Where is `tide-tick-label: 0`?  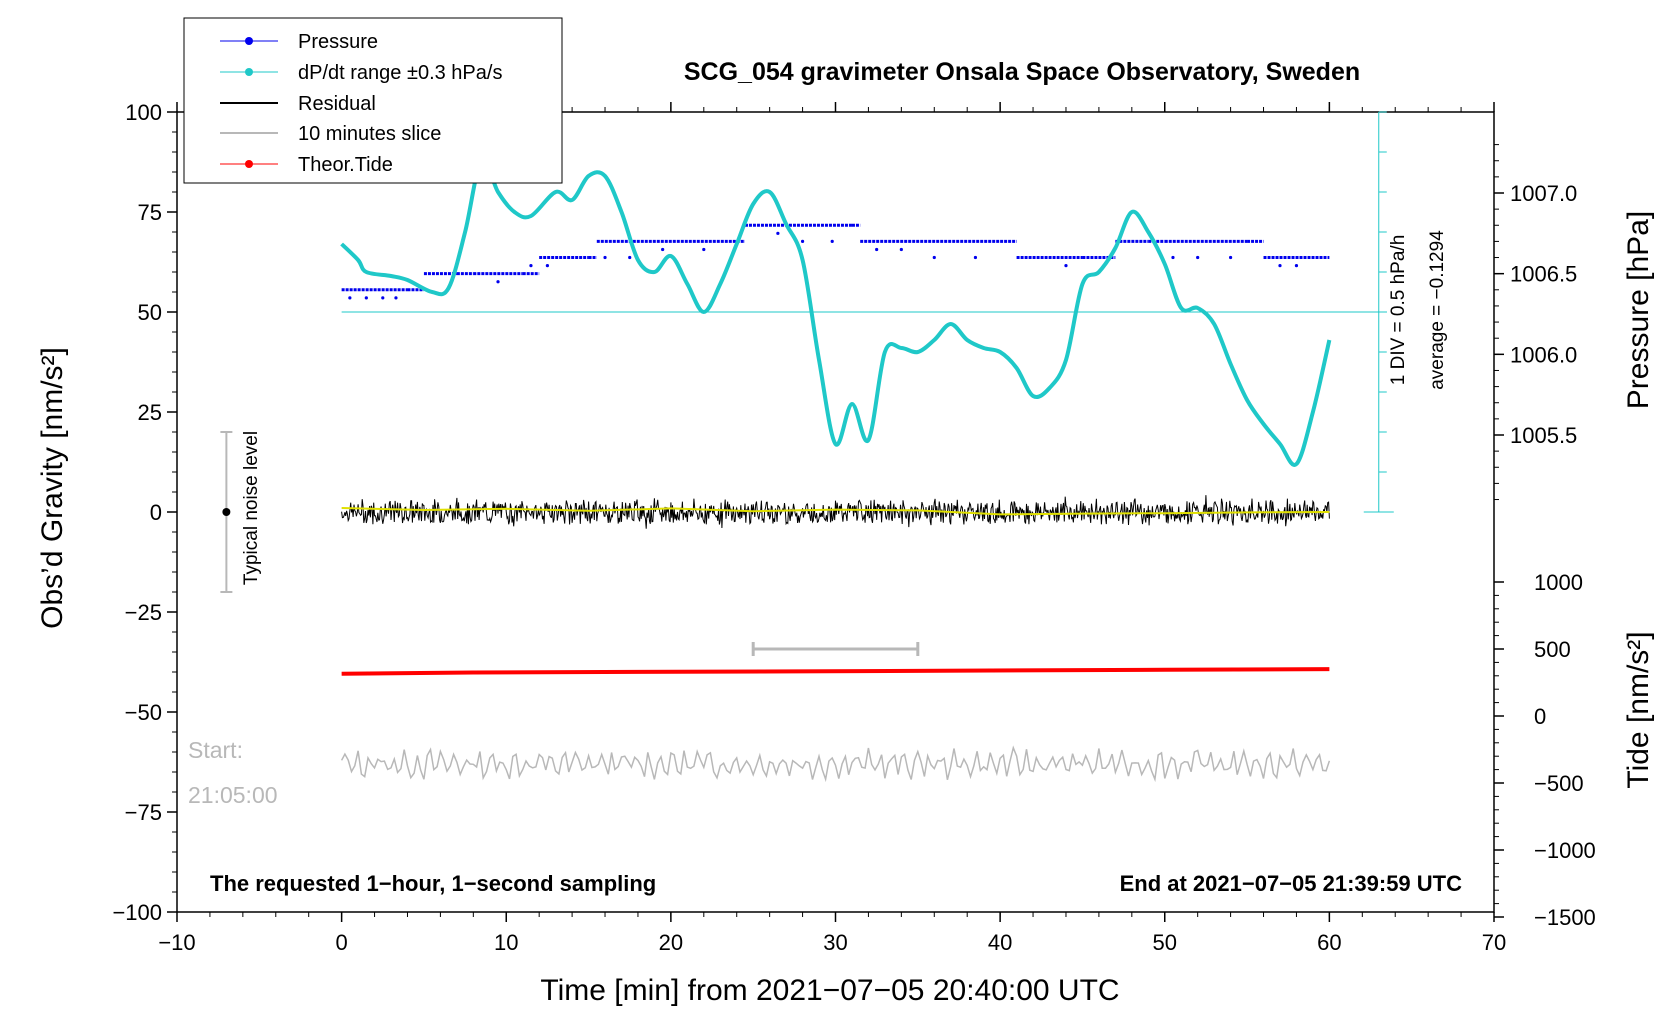 tide-tick-label: 0 is located at coordinates (1540, 716).